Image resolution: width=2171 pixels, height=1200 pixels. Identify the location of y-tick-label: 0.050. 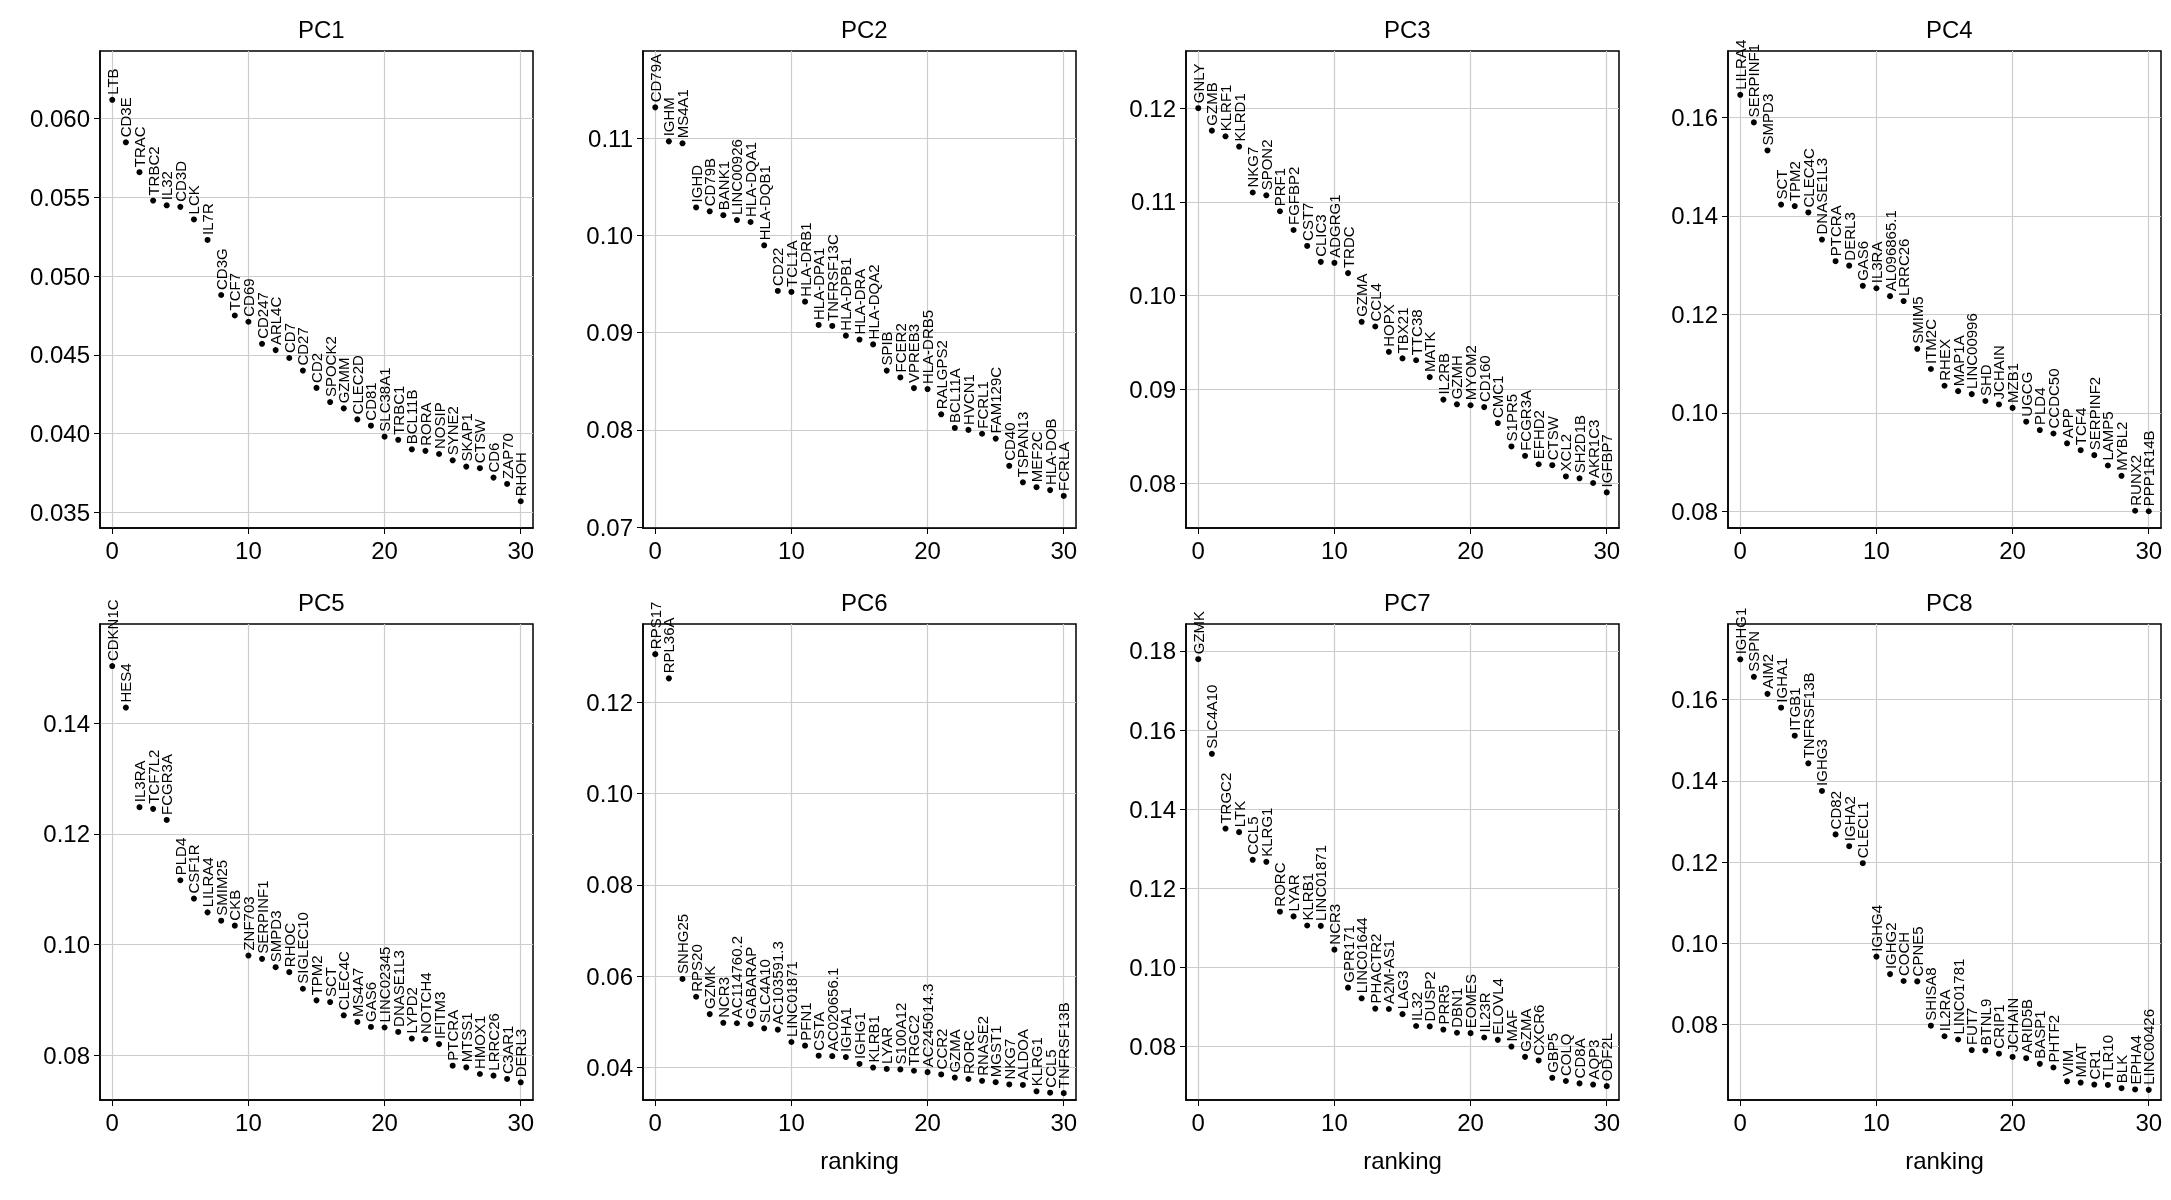
(59, 276).